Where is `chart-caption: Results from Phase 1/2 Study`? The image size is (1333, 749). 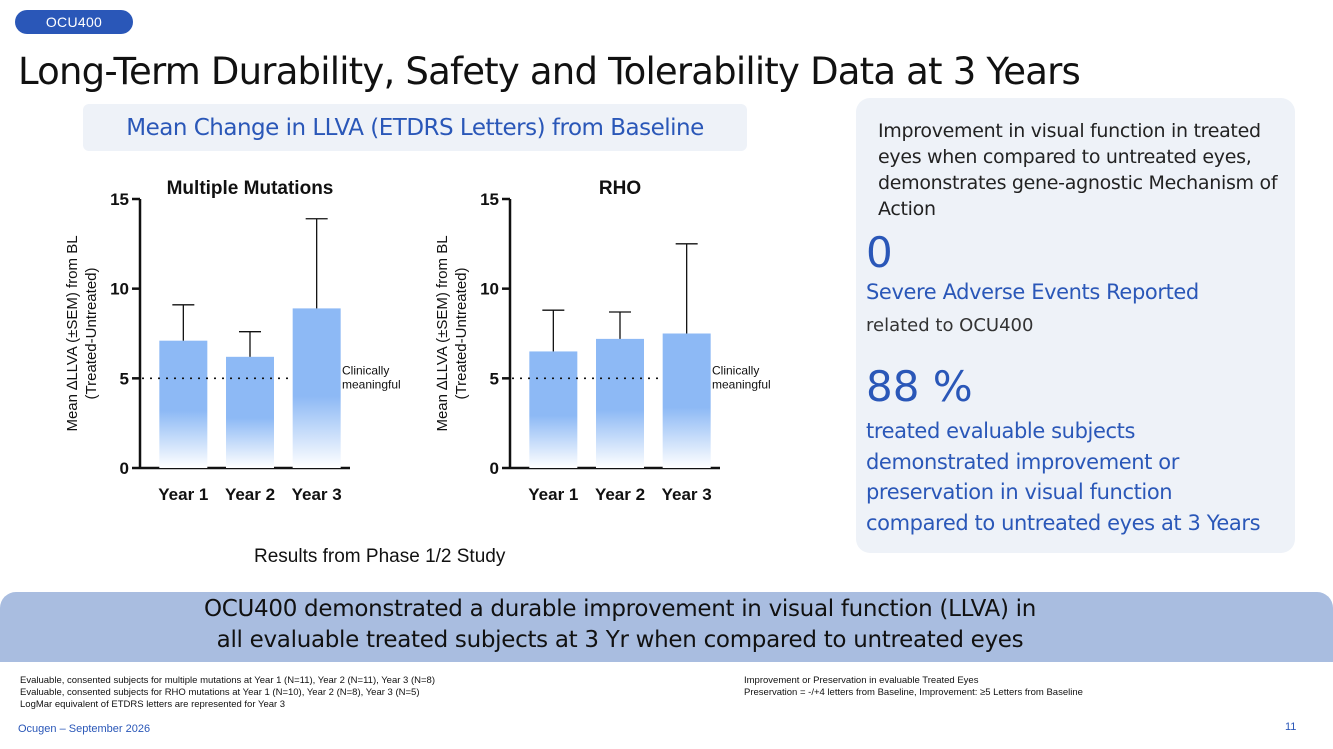 chart-caption: Results from Phase 1/2 Study is located at coordinates (380, 556).